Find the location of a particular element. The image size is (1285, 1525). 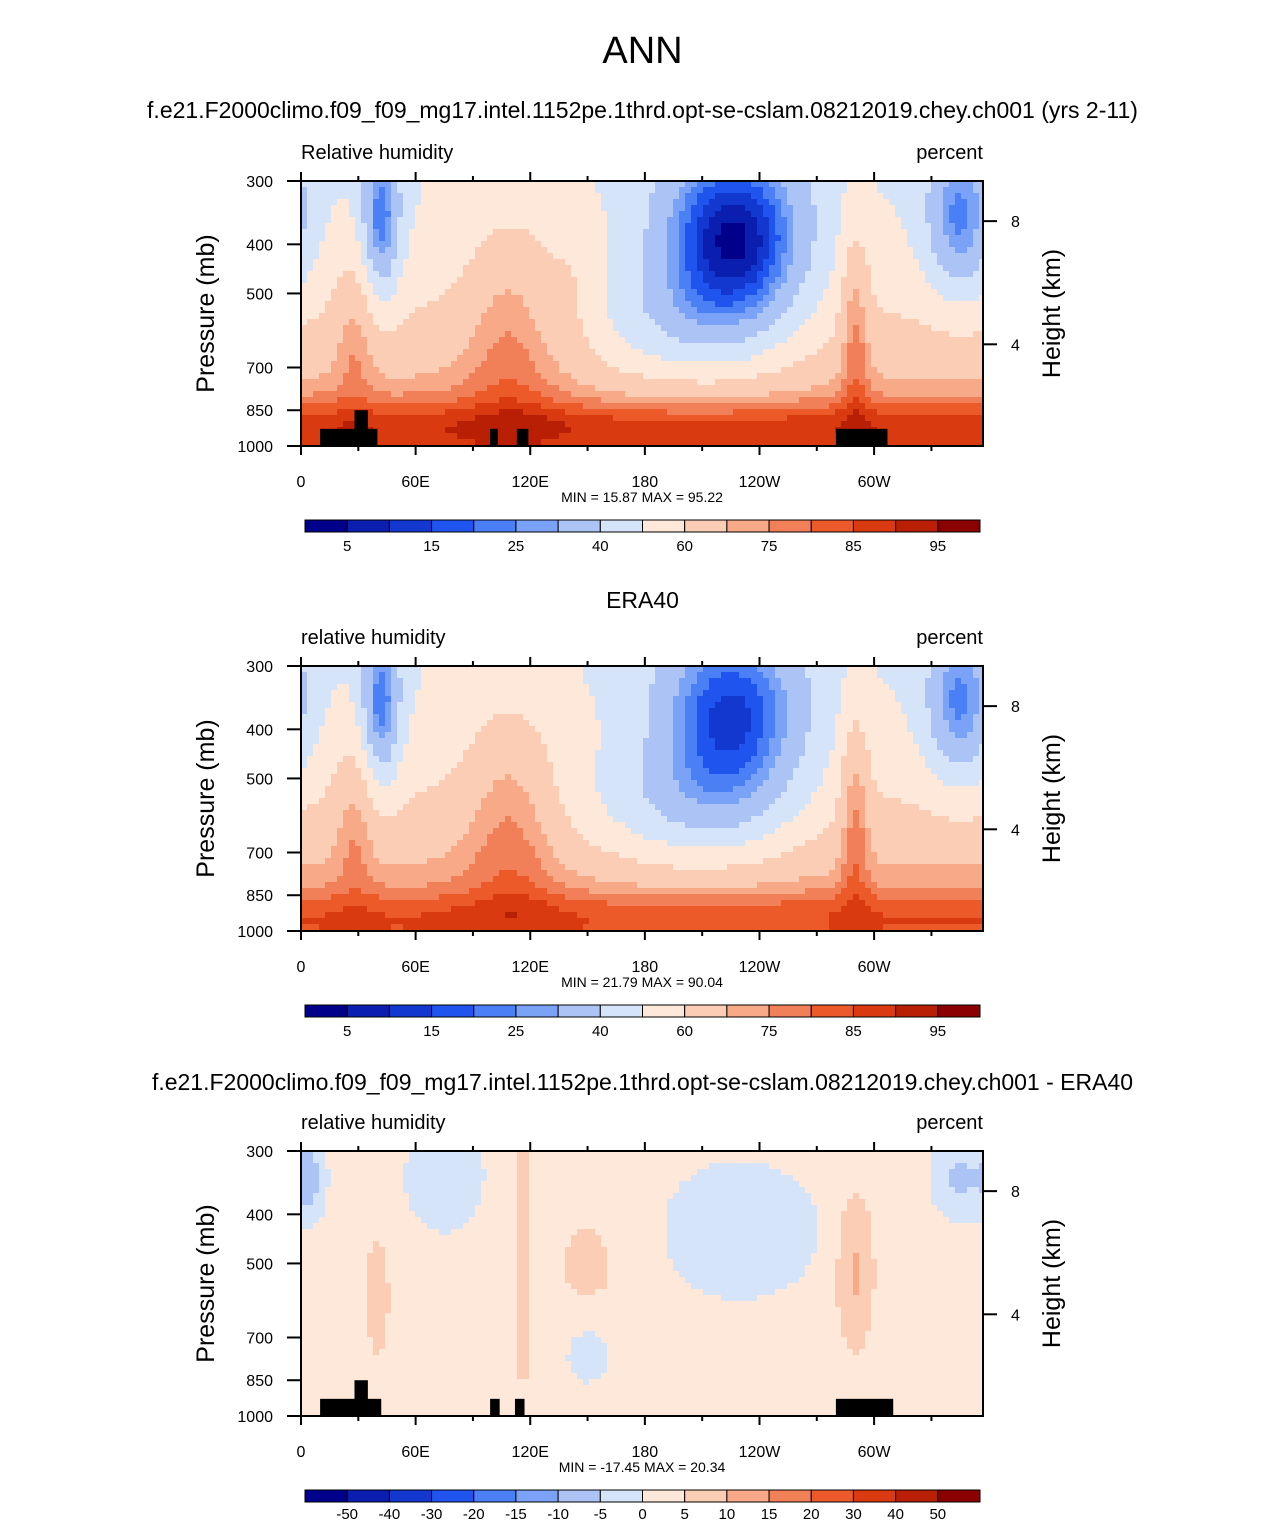

colorbar-label: -10 is located at coordinates (558, 1514).